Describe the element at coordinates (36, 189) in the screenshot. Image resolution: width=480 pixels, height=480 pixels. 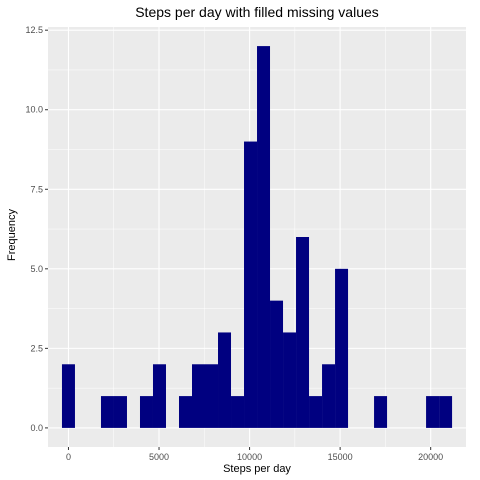
I see `y-tick-label: 7.5` at that location.